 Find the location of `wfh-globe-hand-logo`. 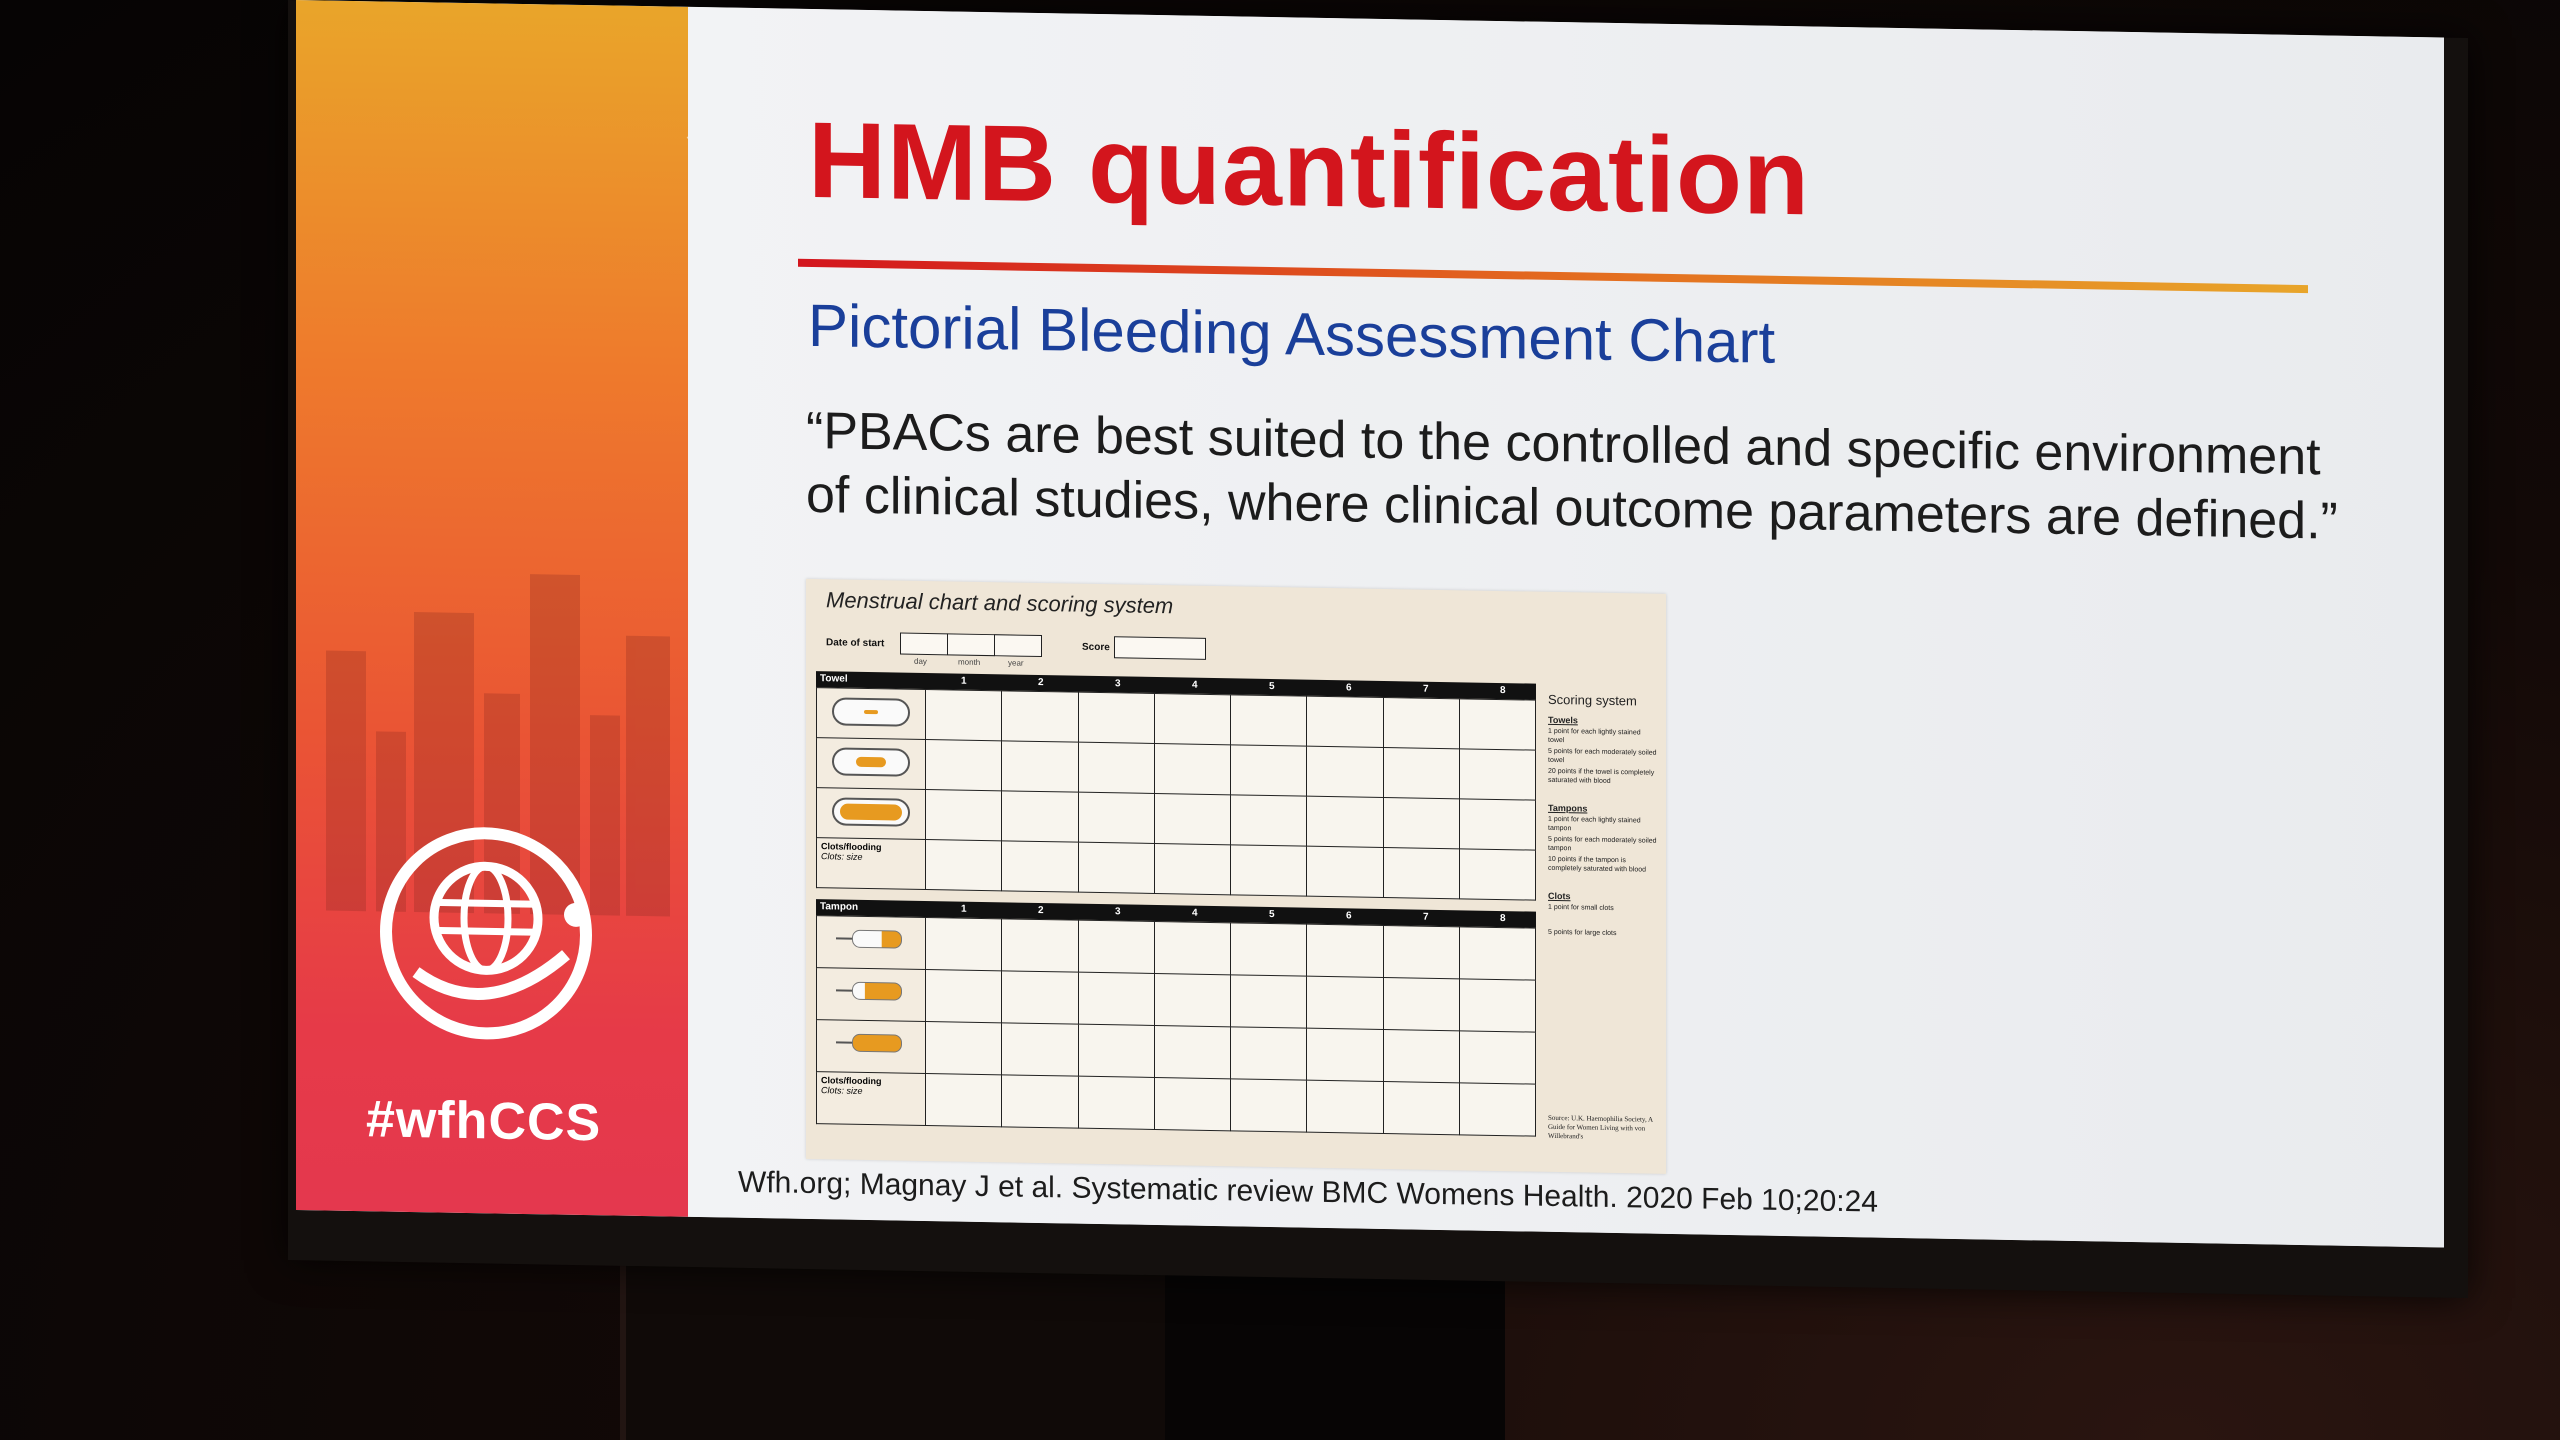

wfh-globe-hand-logo is located at coordinates (486, 933).